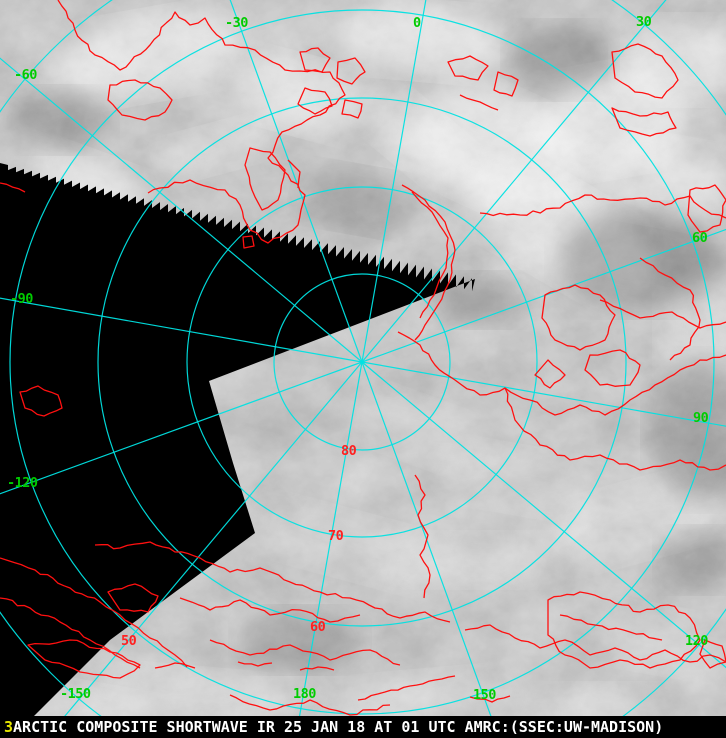 This screenshot has width=726, height=738. Describe the element at coordinates (349, 451) in the screenshot. I see `latitude-label: 80` at that location.